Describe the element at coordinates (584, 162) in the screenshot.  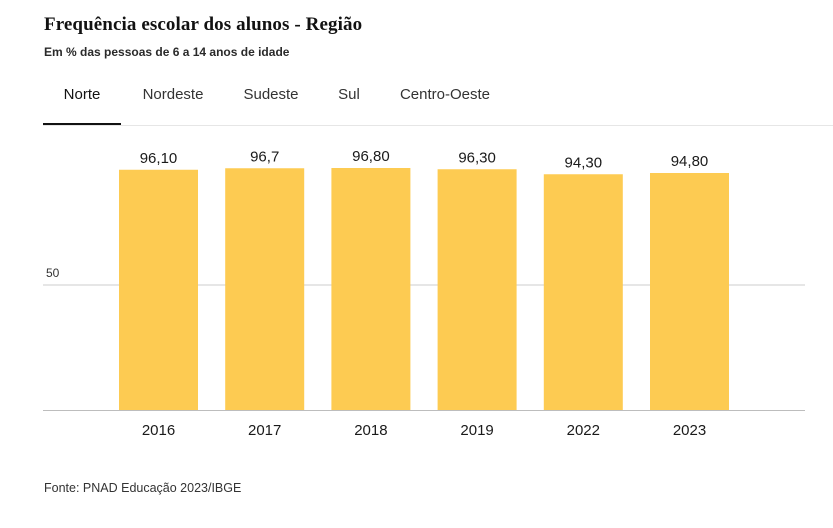
I see `bar-value-label: 94,30` at that location.